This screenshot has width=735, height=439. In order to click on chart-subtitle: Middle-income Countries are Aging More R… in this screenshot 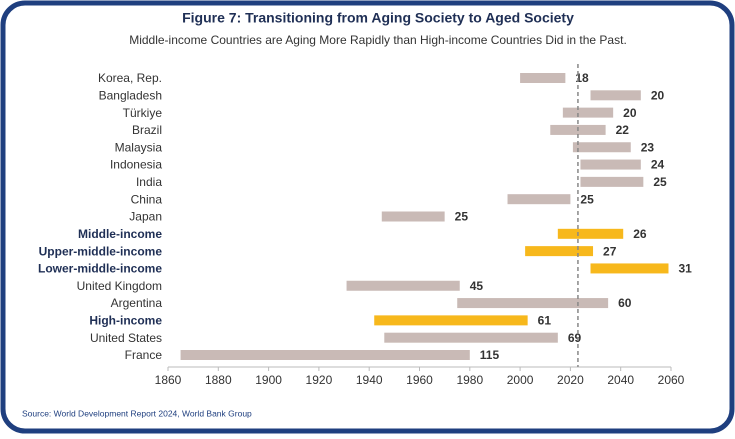, I will do `click(378, 40)`.